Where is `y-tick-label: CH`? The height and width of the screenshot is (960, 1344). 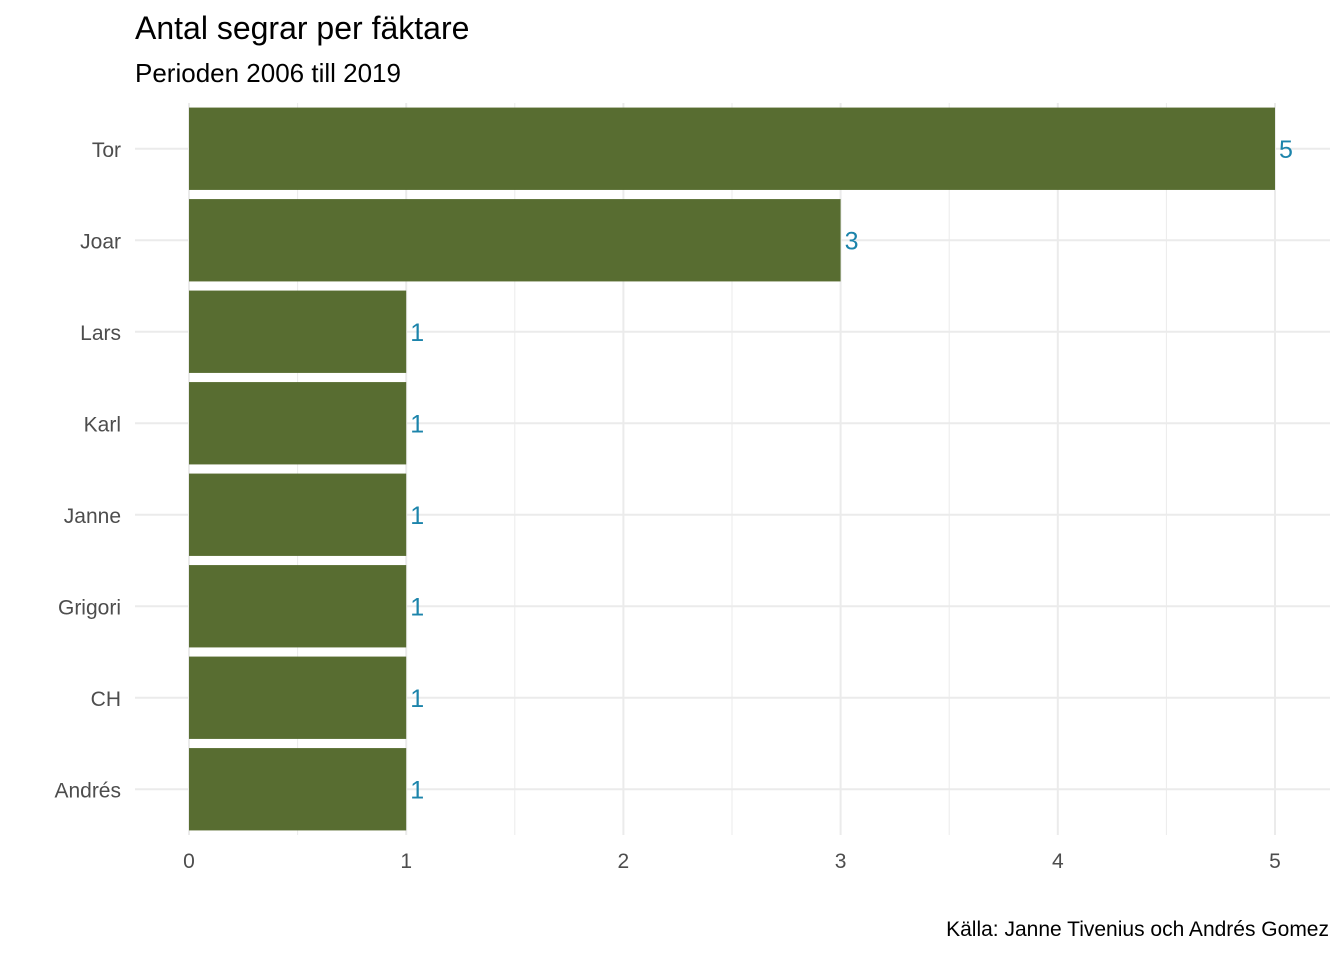 y-tick-label: CH is located at coordinates (106, 699).